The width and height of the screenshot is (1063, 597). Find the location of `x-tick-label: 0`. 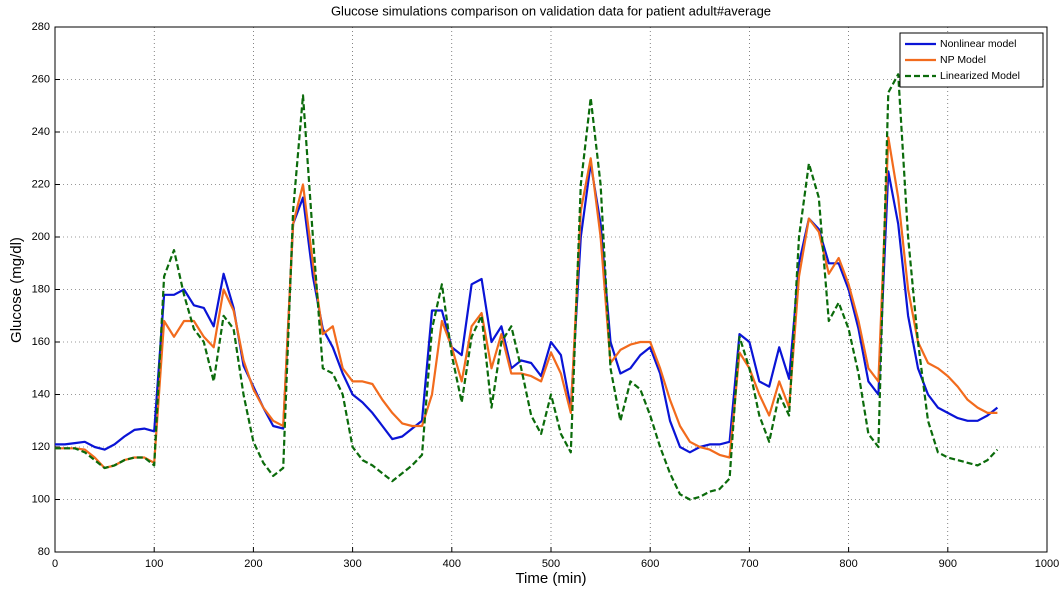

x-tick-label: 0 is located at coordinates (55, 564).